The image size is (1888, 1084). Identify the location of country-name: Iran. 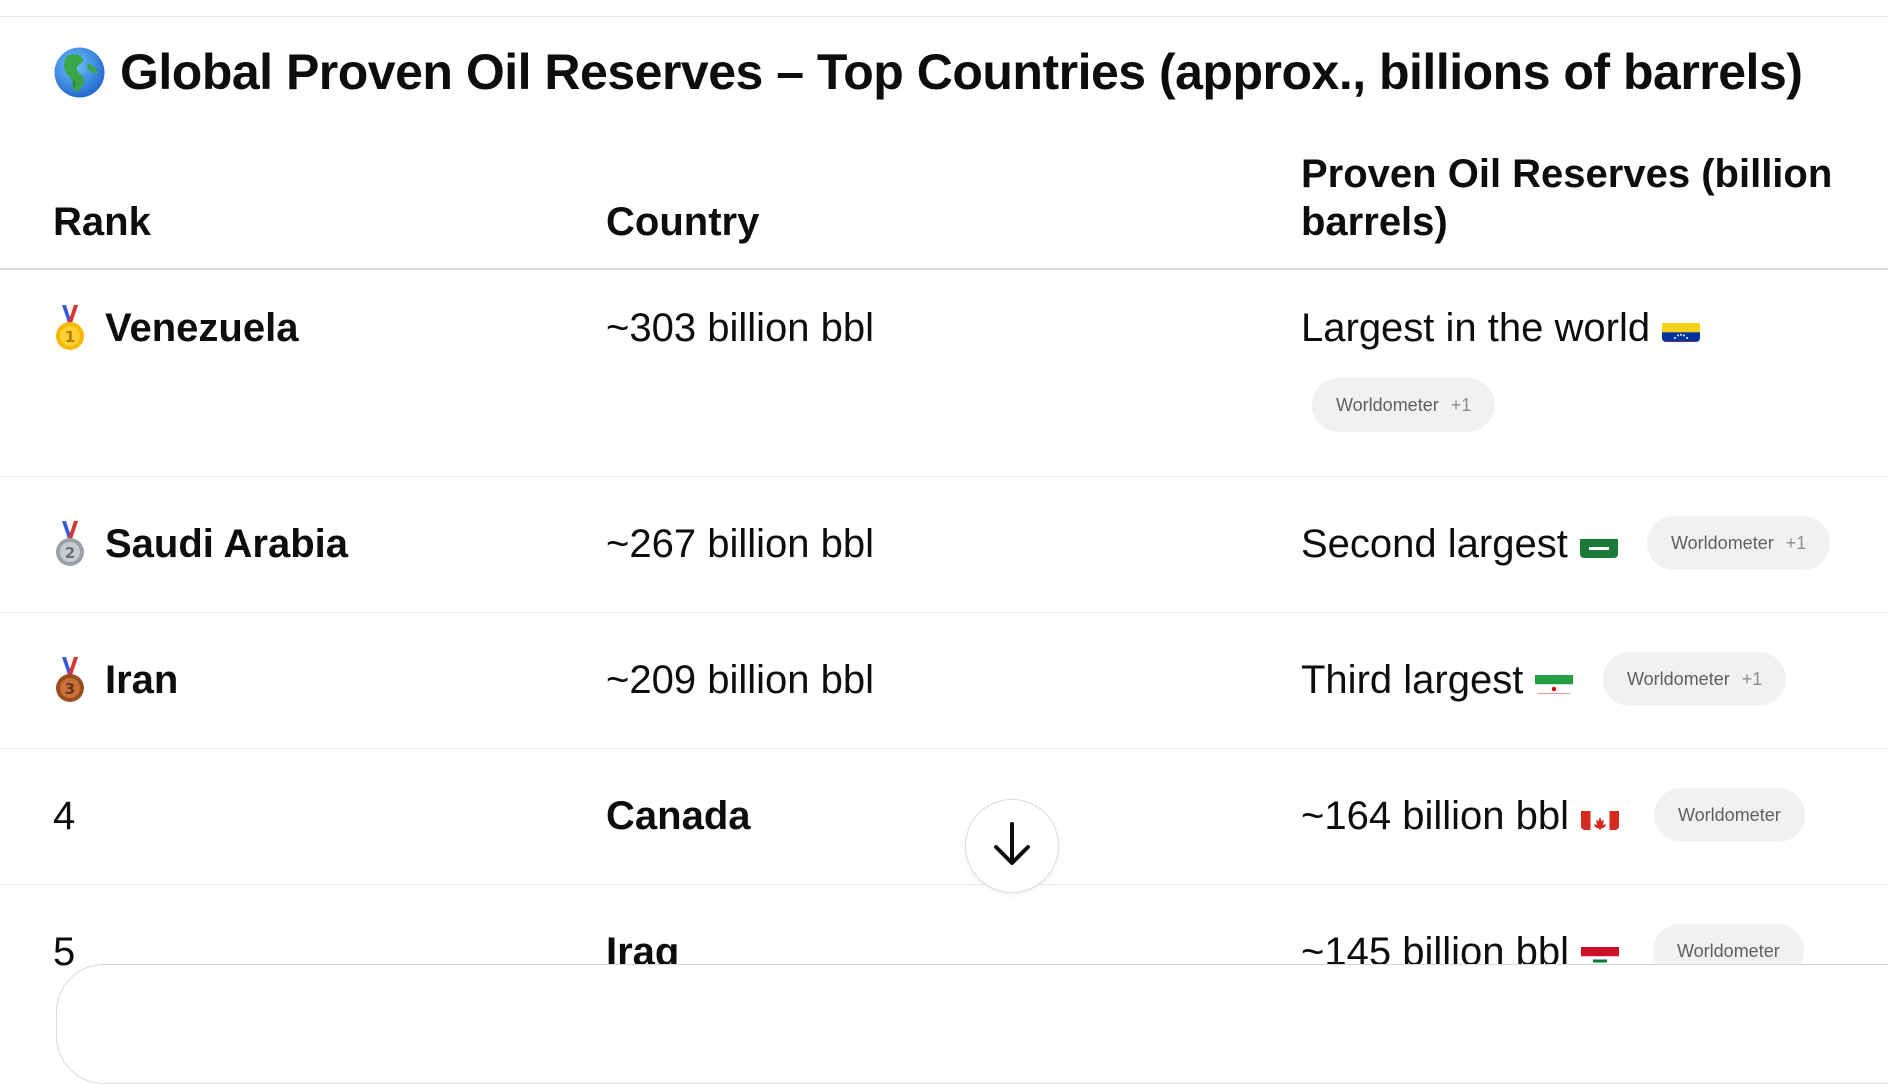
(141, 680).